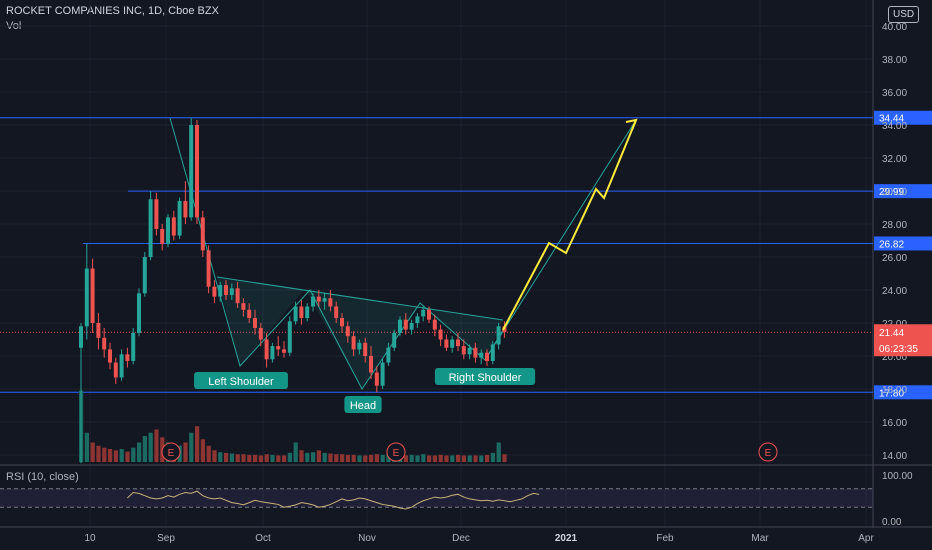  Describe the element at coordinates (894, 93) in the screenshot. I see `price-tick: 36.00` at that location.